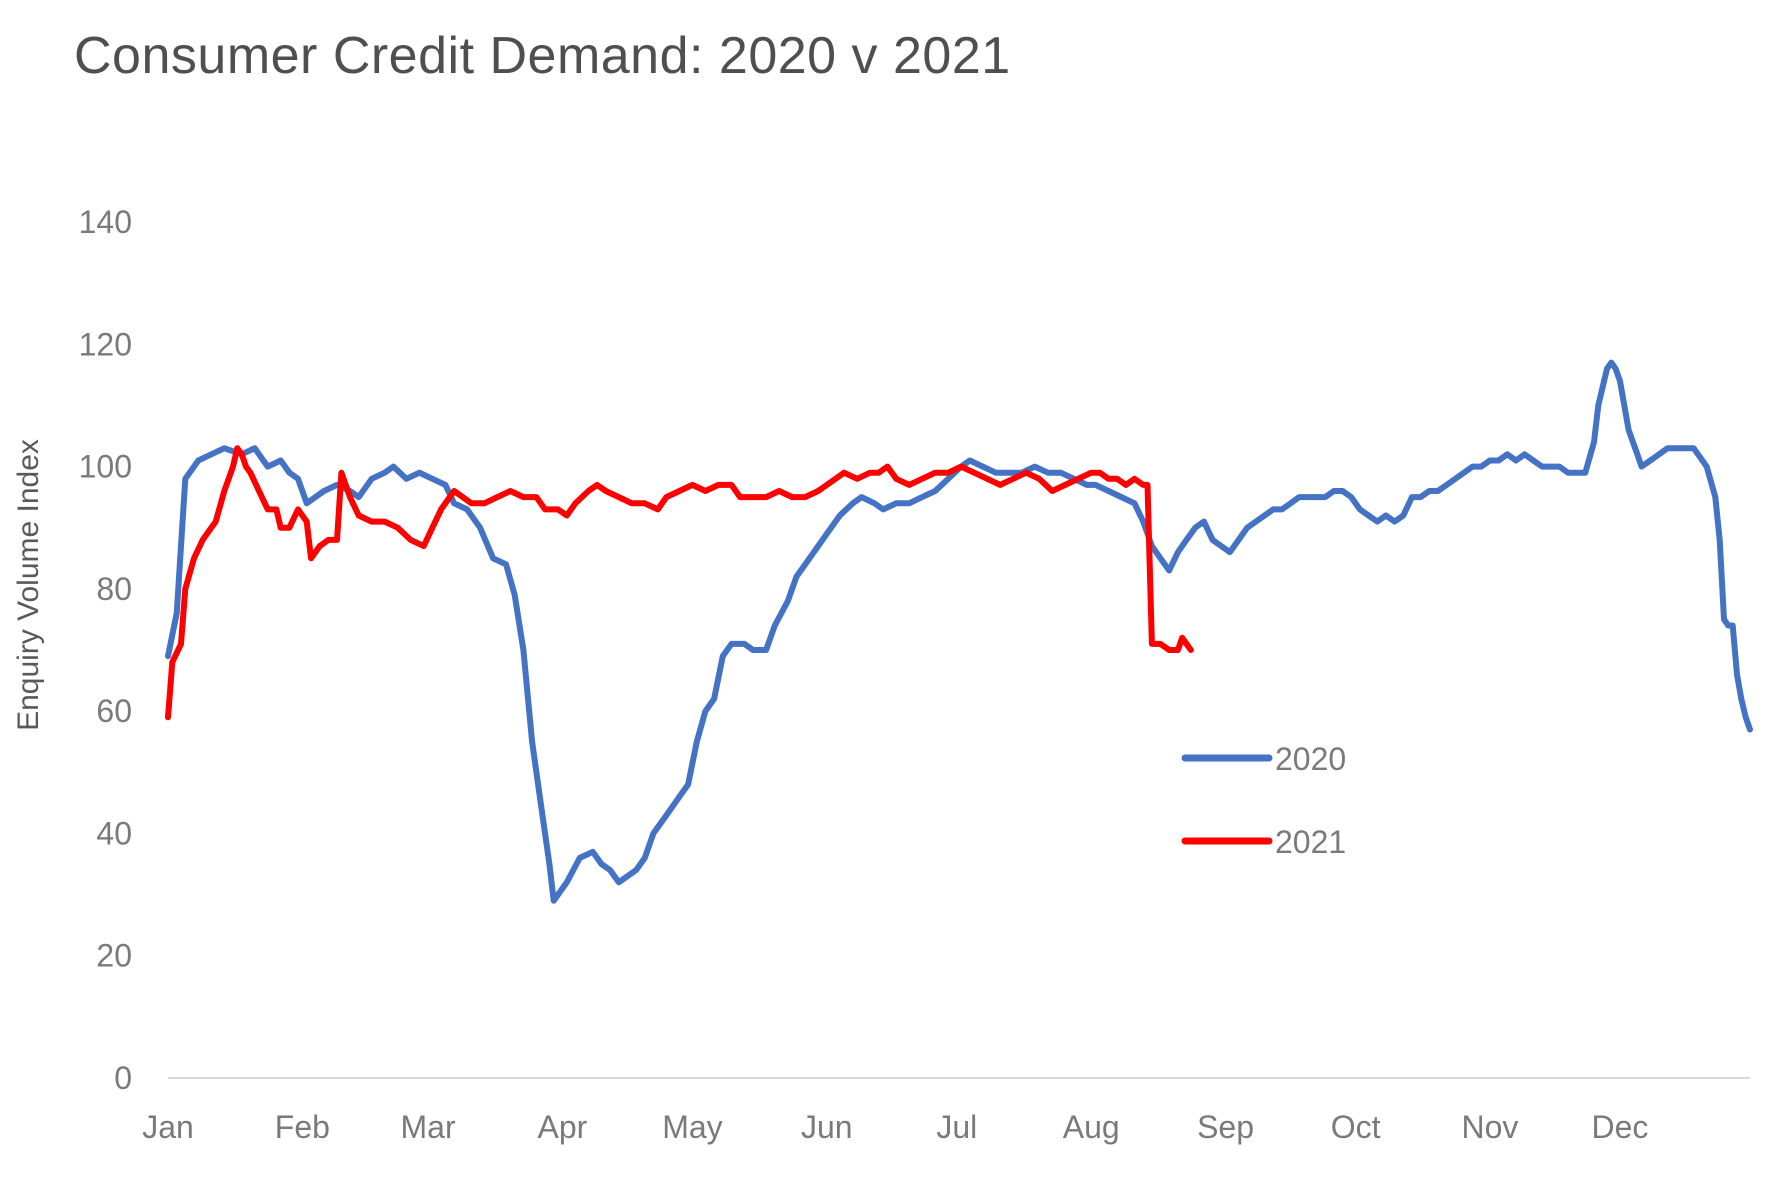  Describe the element at coordinates (1310, 759) in the screenshot. I see `legend-label-2020: 2020` at that location.